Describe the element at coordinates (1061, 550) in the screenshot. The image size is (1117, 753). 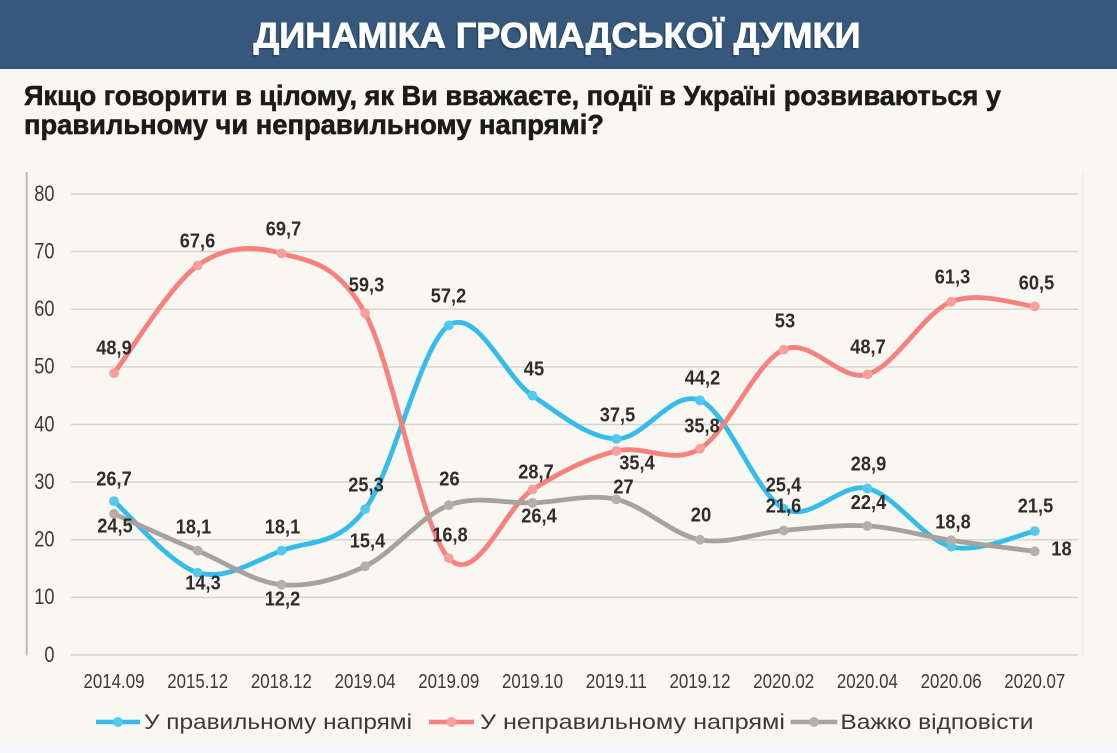
I see `svg-text: 18` at that location.